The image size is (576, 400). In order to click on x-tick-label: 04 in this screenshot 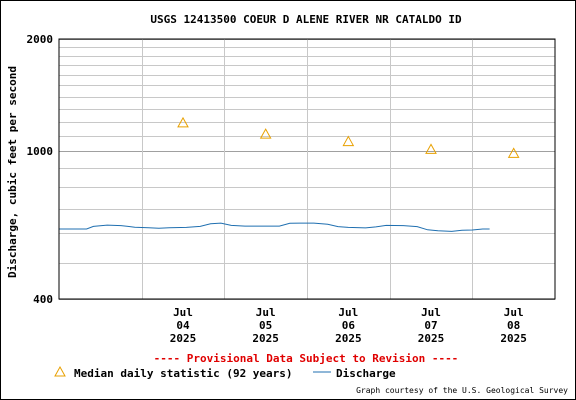, I will do `click(183, 325)`.